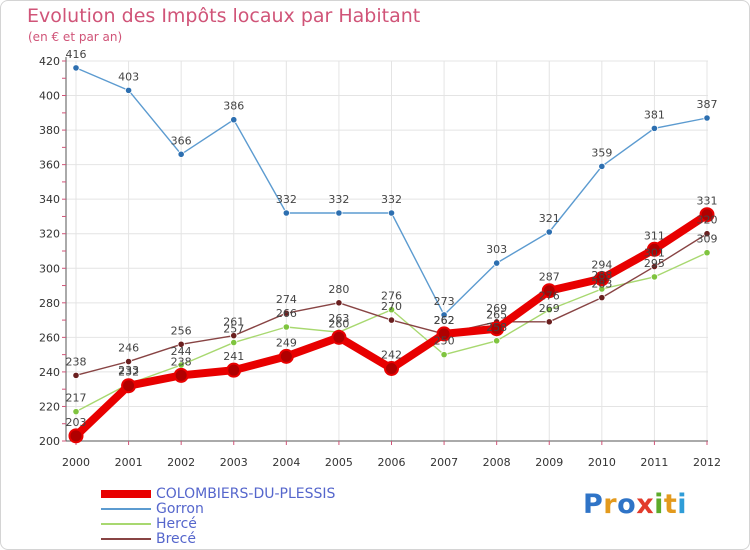  I want to click on data-label-Hercé: 257, so click(233, 329).